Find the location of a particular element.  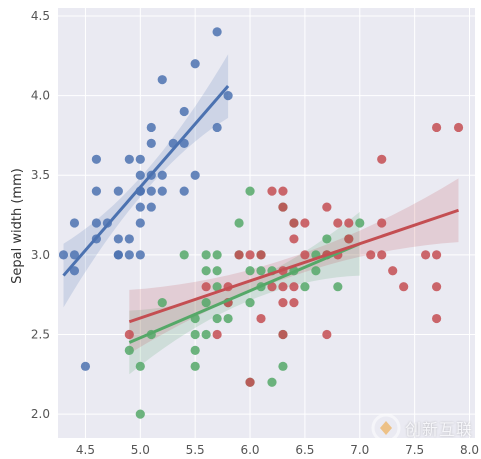

y-axis-title: Sepal width (mm) is located at coordinates (17, 226).